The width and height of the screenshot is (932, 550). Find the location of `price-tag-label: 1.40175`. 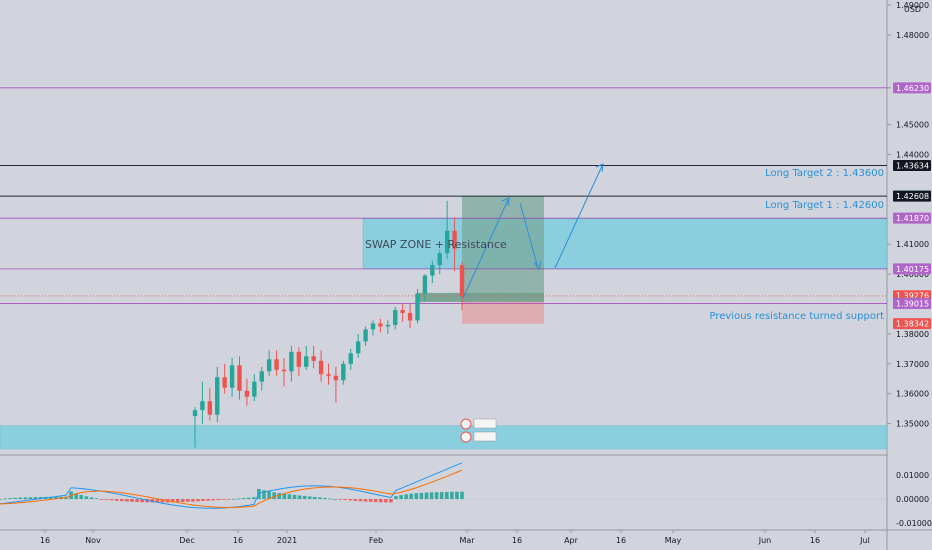

price-tag-label: 1.40175 is located at coordinates (912, 269).